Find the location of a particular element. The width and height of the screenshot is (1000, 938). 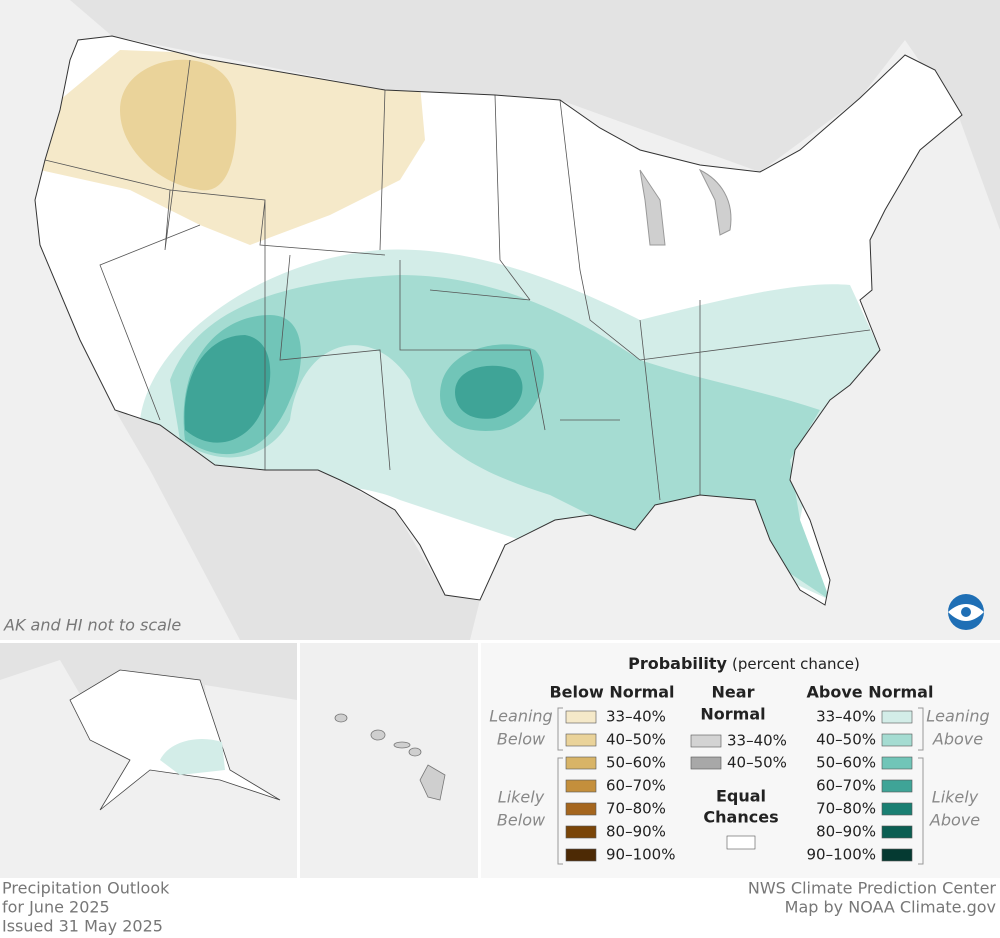

alaska is located at coordinates (175, 740).